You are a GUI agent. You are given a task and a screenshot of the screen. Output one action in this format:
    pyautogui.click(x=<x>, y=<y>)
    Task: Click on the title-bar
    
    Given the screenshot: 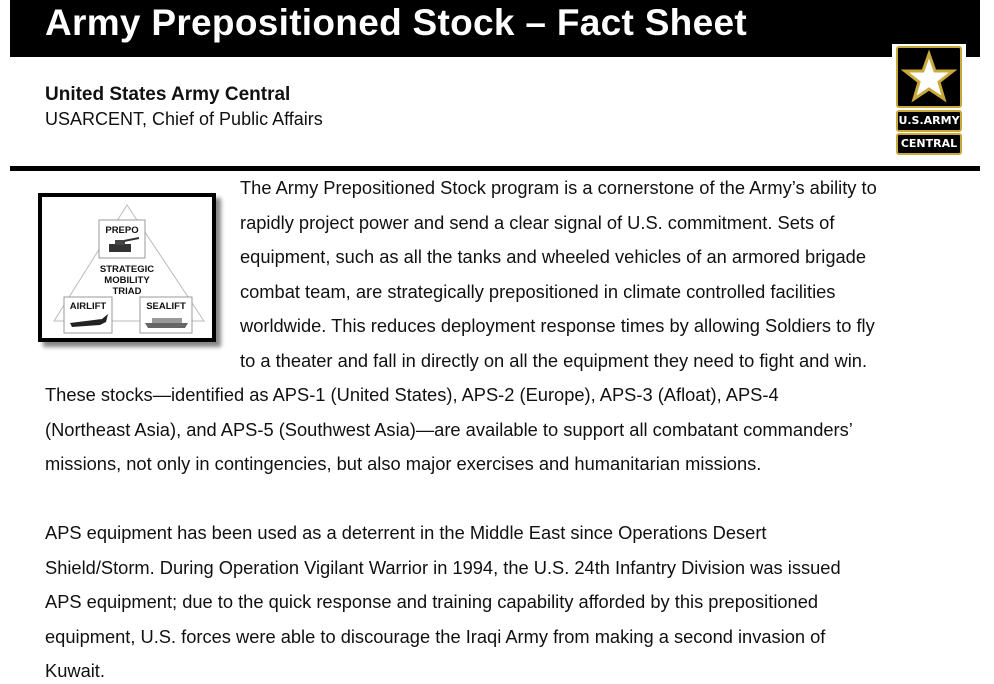 What is the action you would take?
    pyautogui.click(x=495, y=28)
    